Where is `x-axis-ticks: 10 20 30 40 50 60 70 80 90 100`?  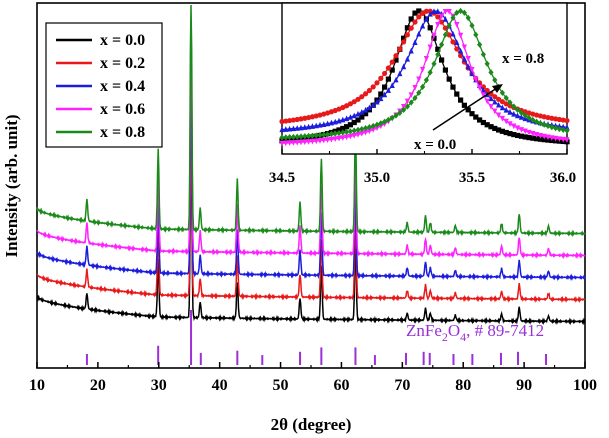 x-axis-ticks: 10 20 30 40 50 60 70 80 90 100 is located at coordinates (313, 378).